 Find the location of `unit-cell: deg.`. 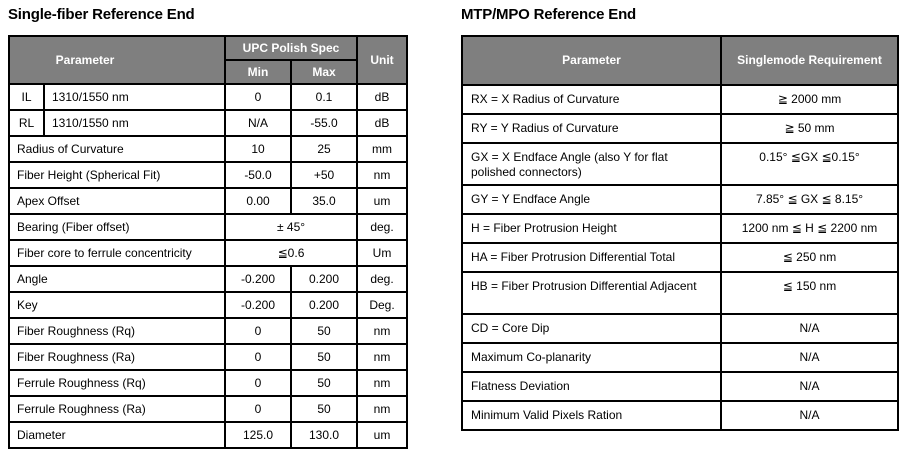

unit-cell: deg. is located at coordinates (382, 227).